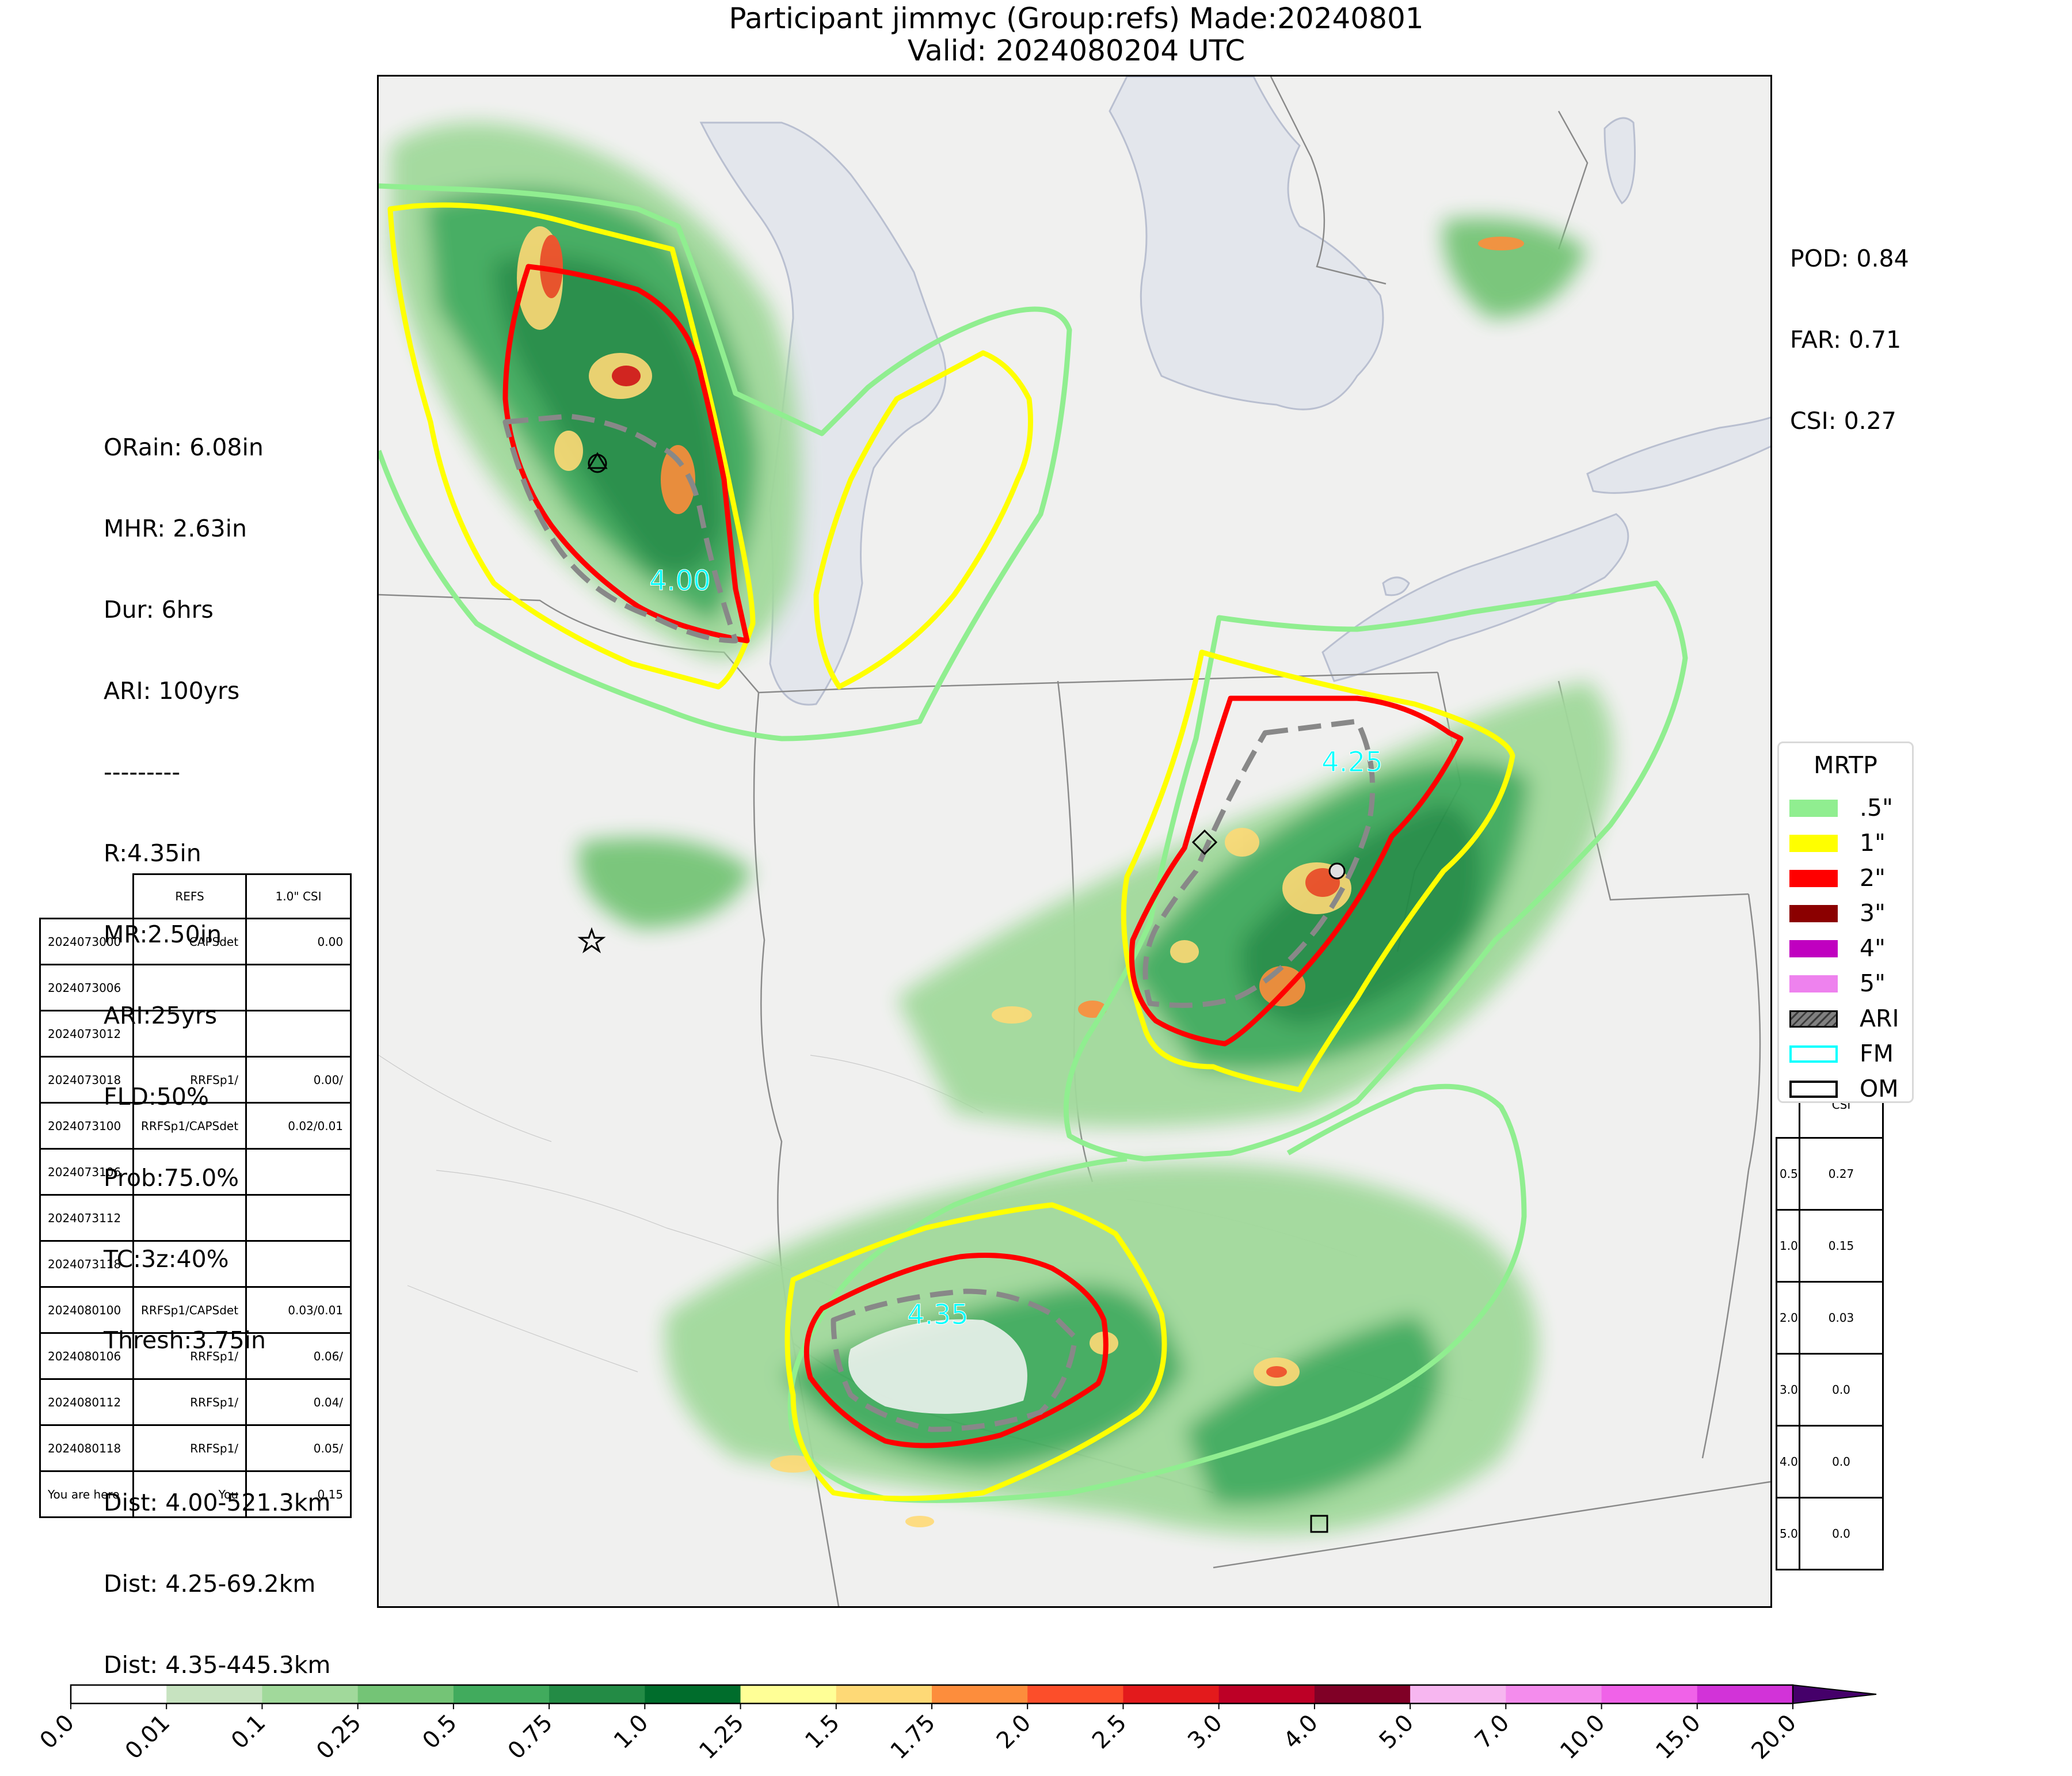 This screenshot has height=1776, width=2072. I want to click on legend-item: ARI, so click(1850, 1019).